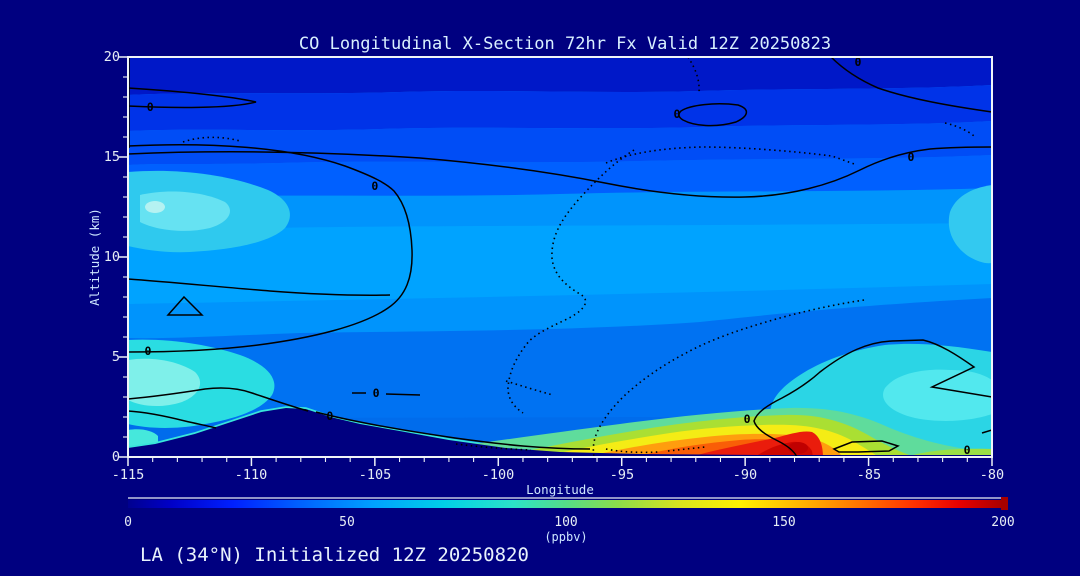 The width and height of the screenshot is (1080, 576). I want to click on x-tick-label: -80, so click(992, 475).